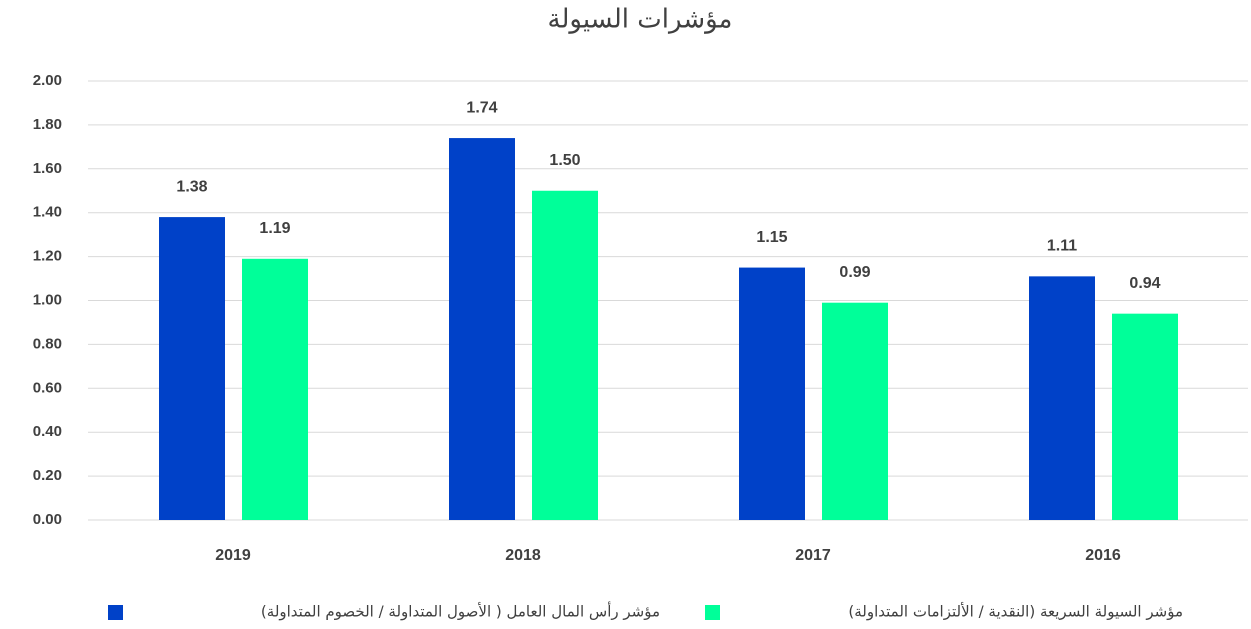 Image resolution: width=1251 pixels, height=629 pixels. I want to click on y-tick-label: 1.60, so click(47, 168).